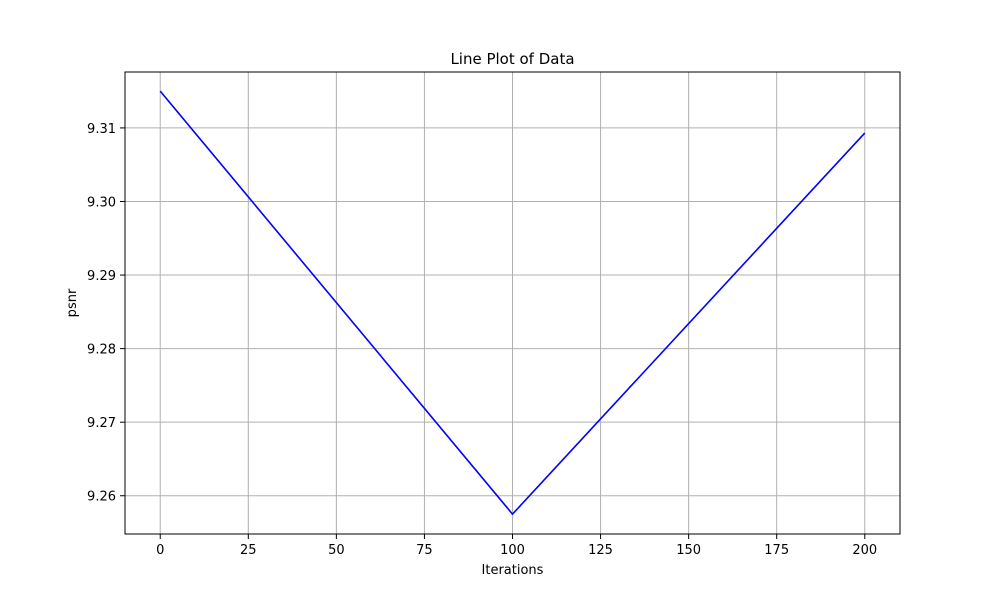 This screenshot has width=1000, height=600. Describe the element at coordinates (424, 550) in the screenshot. I see `x-tick-label: 75` at that location.